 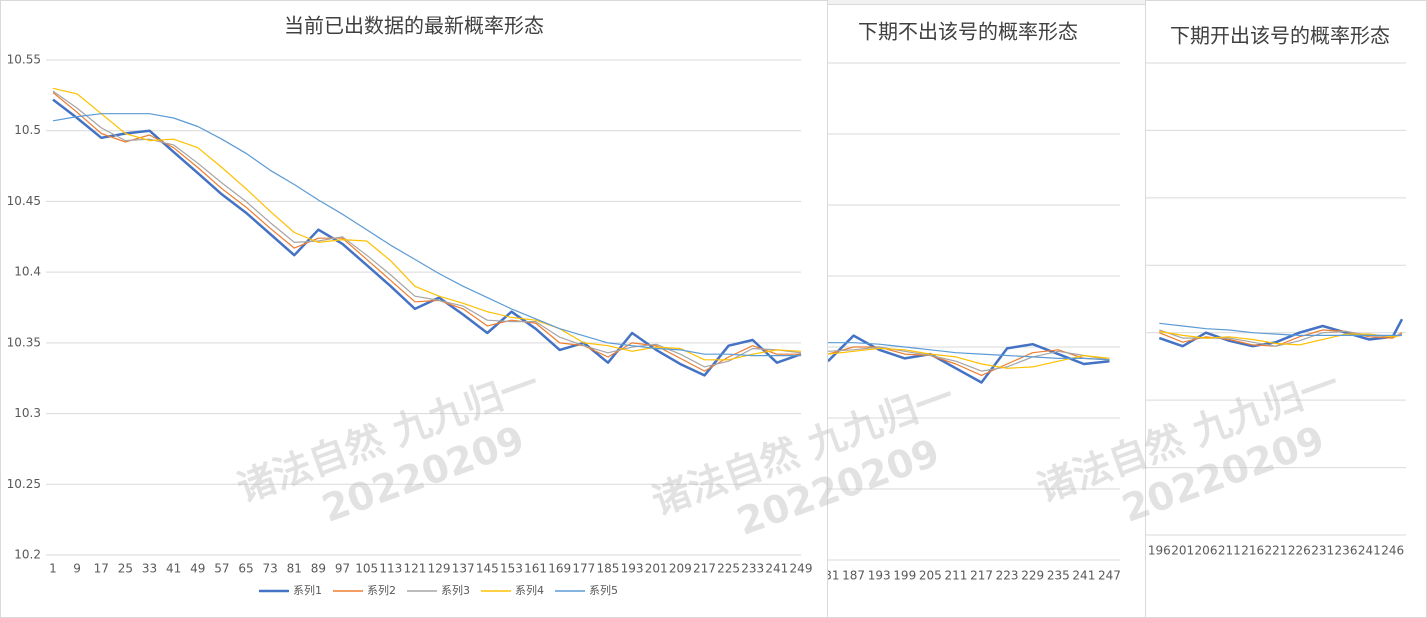 I want to click on x-tick-label: 33, so click(x=149, y=569).